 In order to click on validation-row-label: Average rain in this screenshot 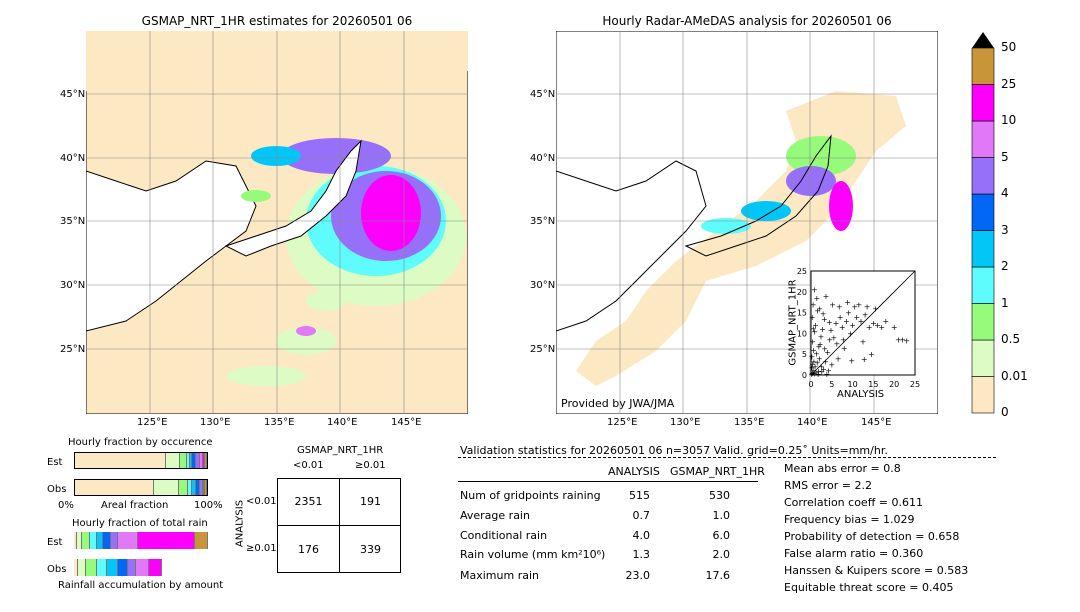, I will do `click(495, 515)`.